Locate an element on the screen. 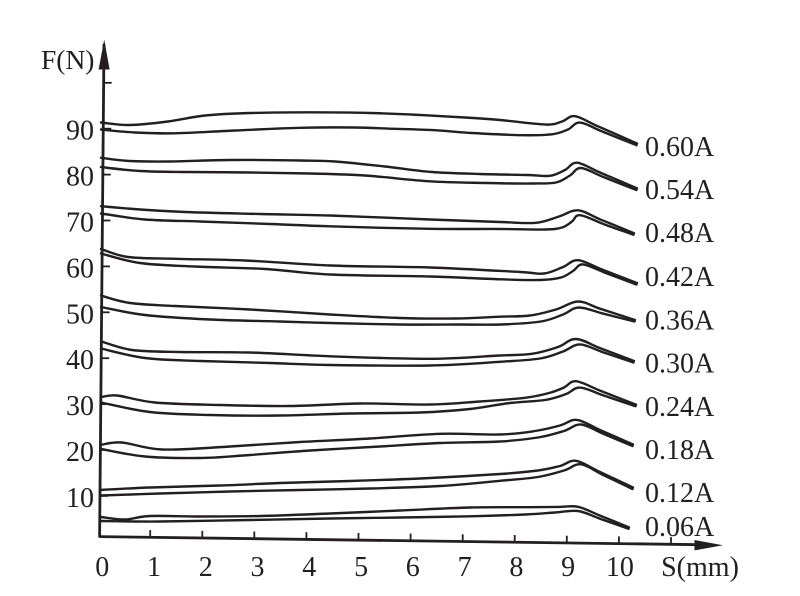  svg-text: 2 is located at coordinates (206, 567).